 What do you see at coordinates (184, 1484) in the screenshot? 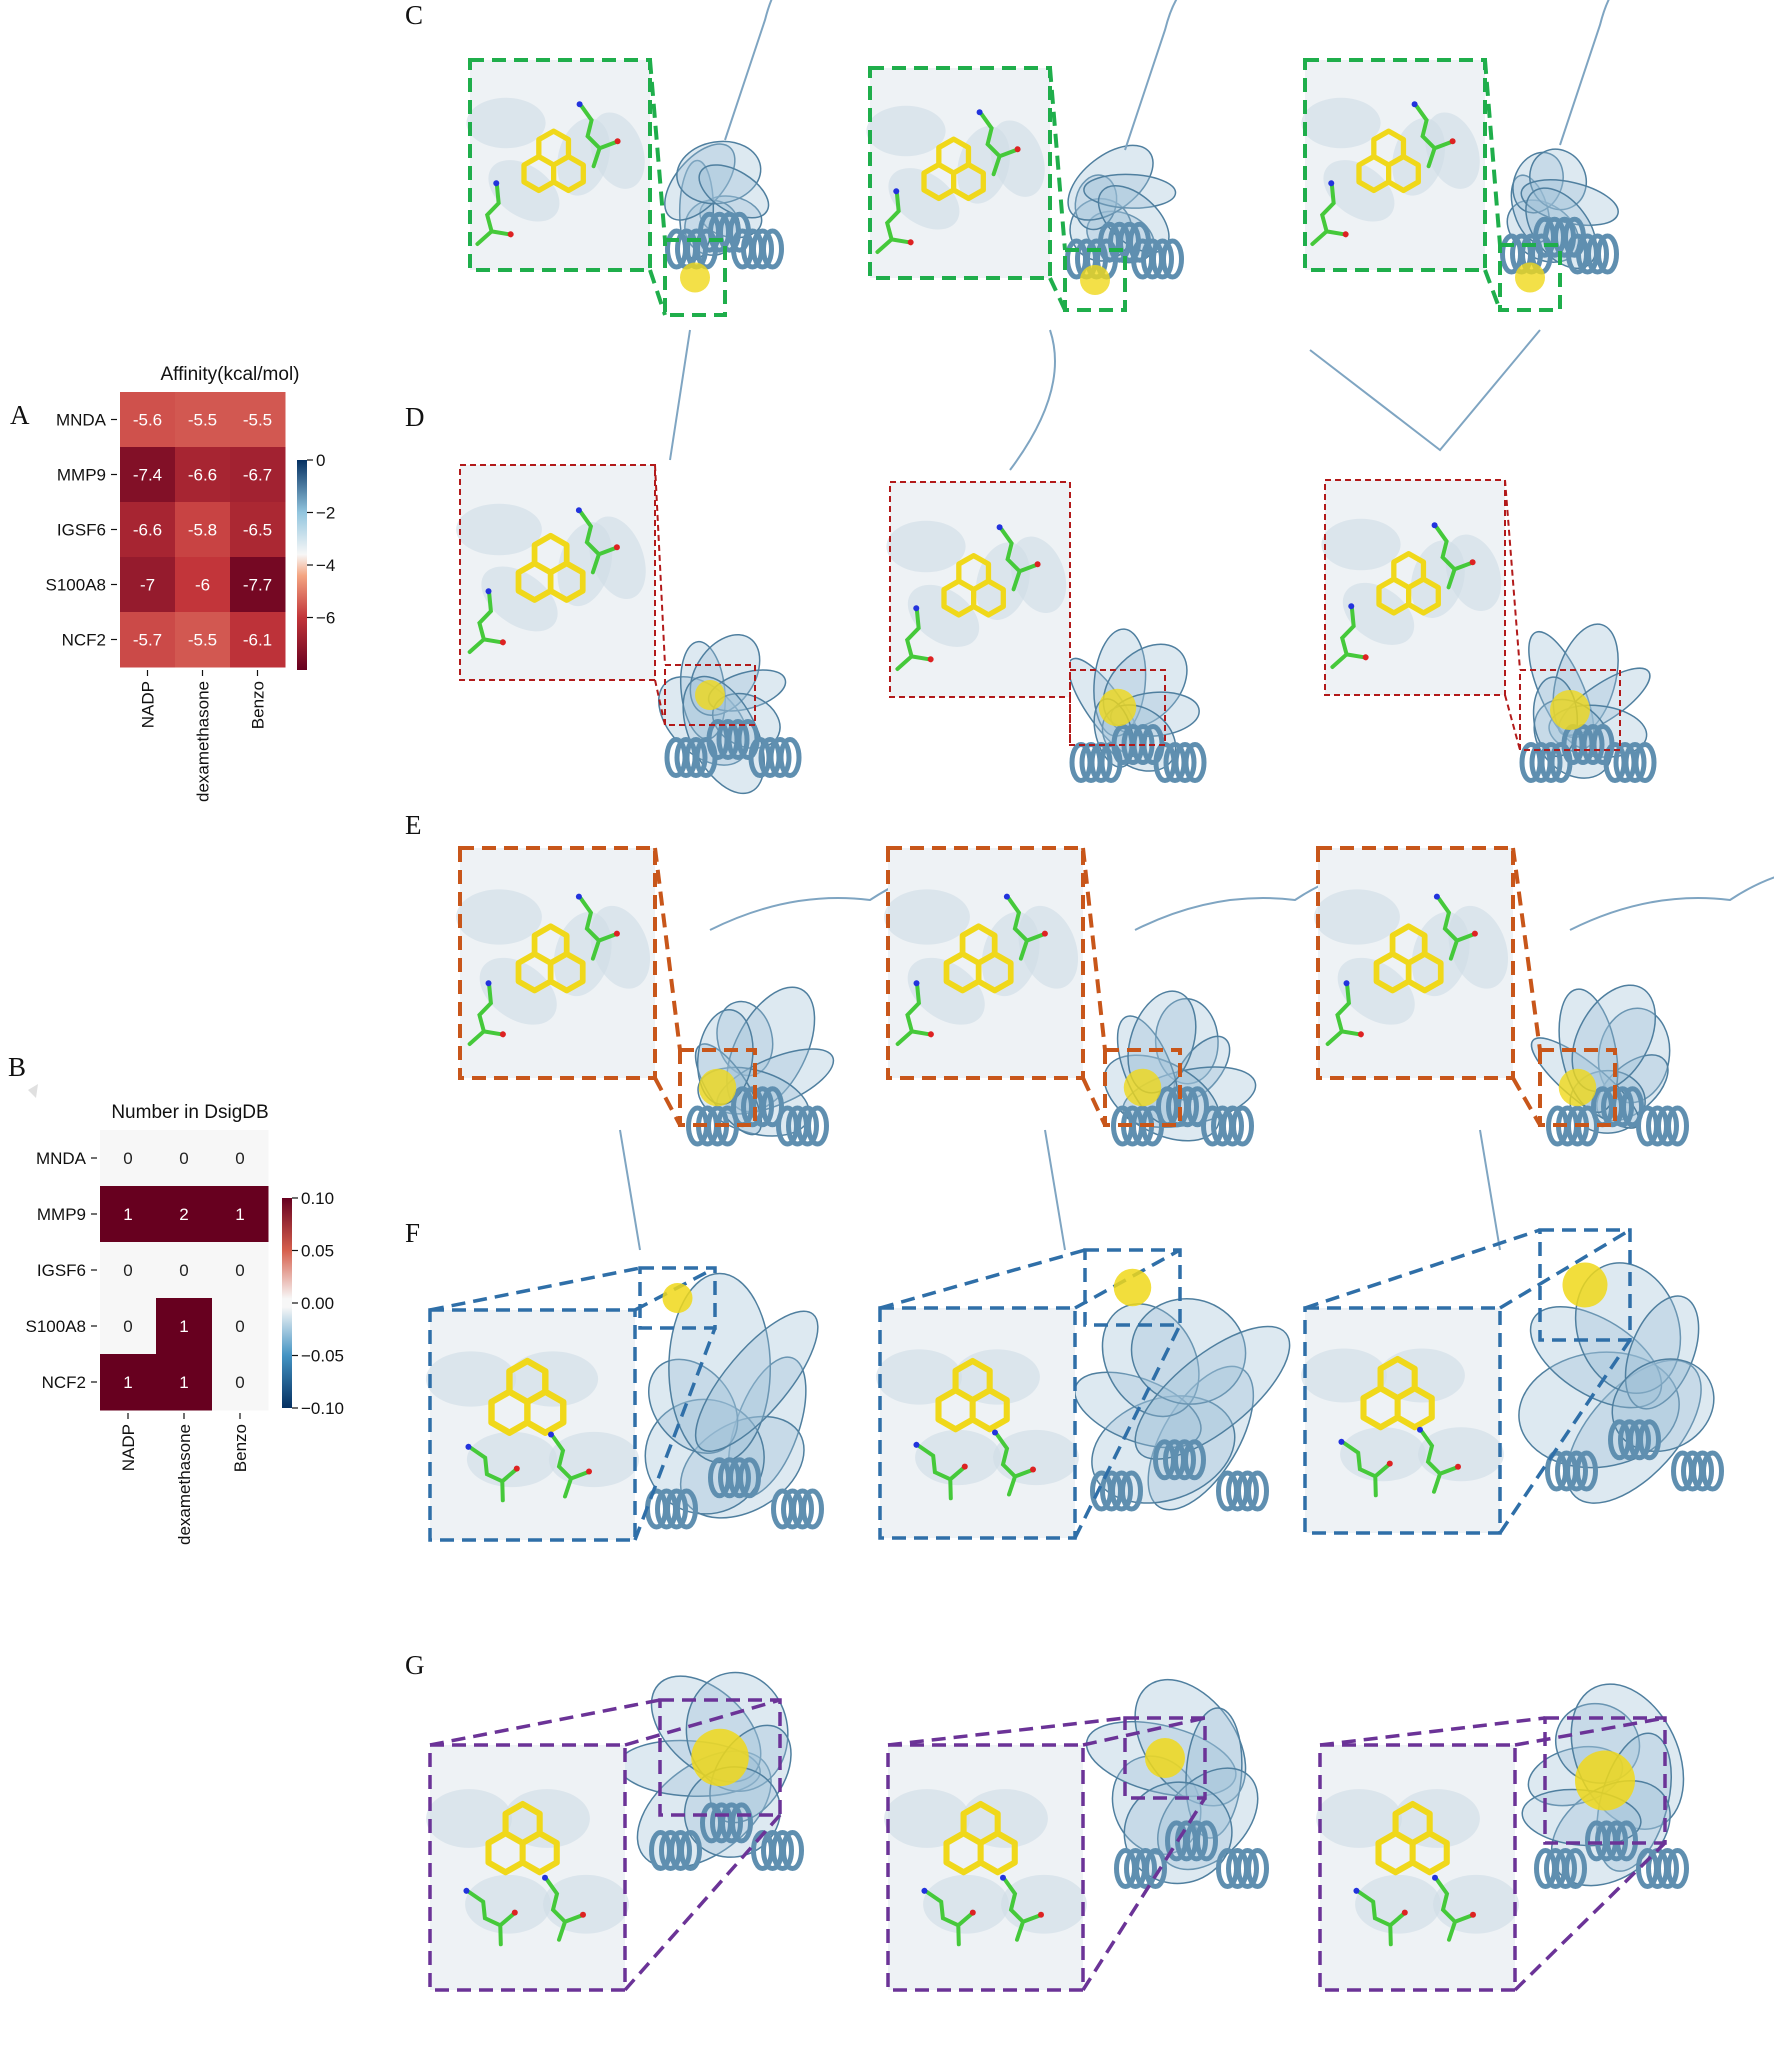
I see `dsigdb-col-label: dexamethasone` at bounding box center [184, 1484].